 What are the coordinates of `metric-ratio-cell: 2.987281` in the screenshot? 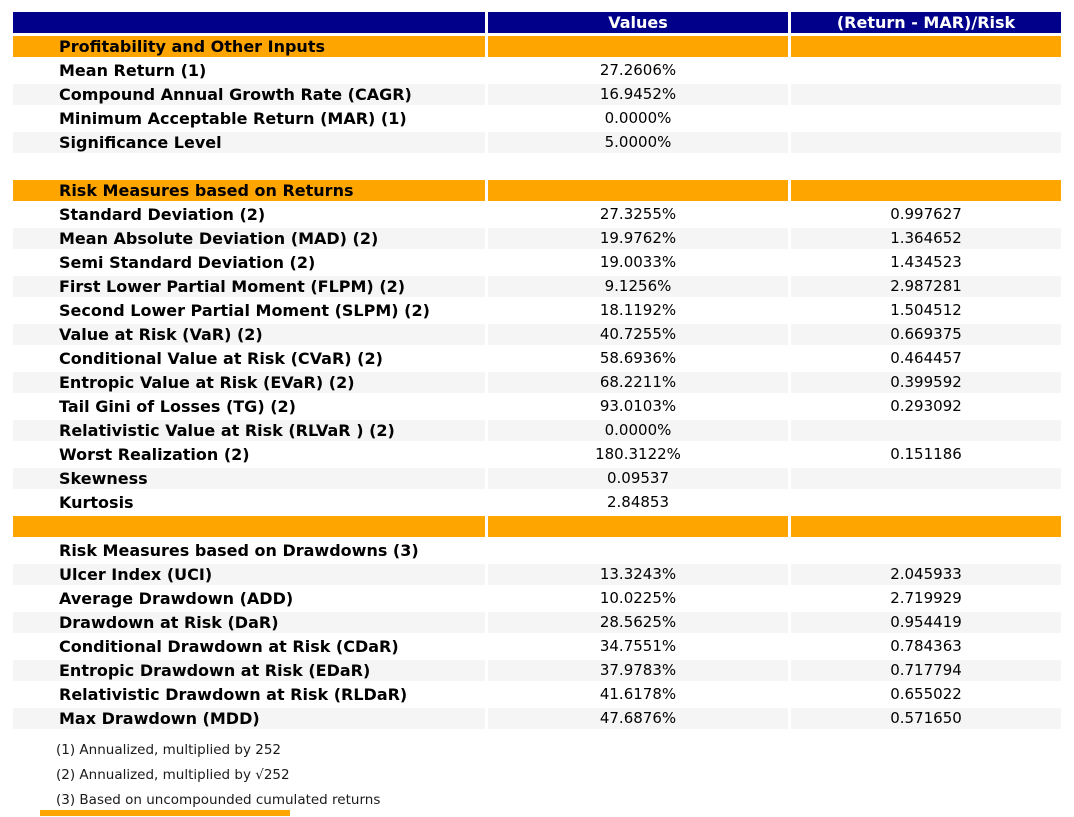 It's located at (926, 286).